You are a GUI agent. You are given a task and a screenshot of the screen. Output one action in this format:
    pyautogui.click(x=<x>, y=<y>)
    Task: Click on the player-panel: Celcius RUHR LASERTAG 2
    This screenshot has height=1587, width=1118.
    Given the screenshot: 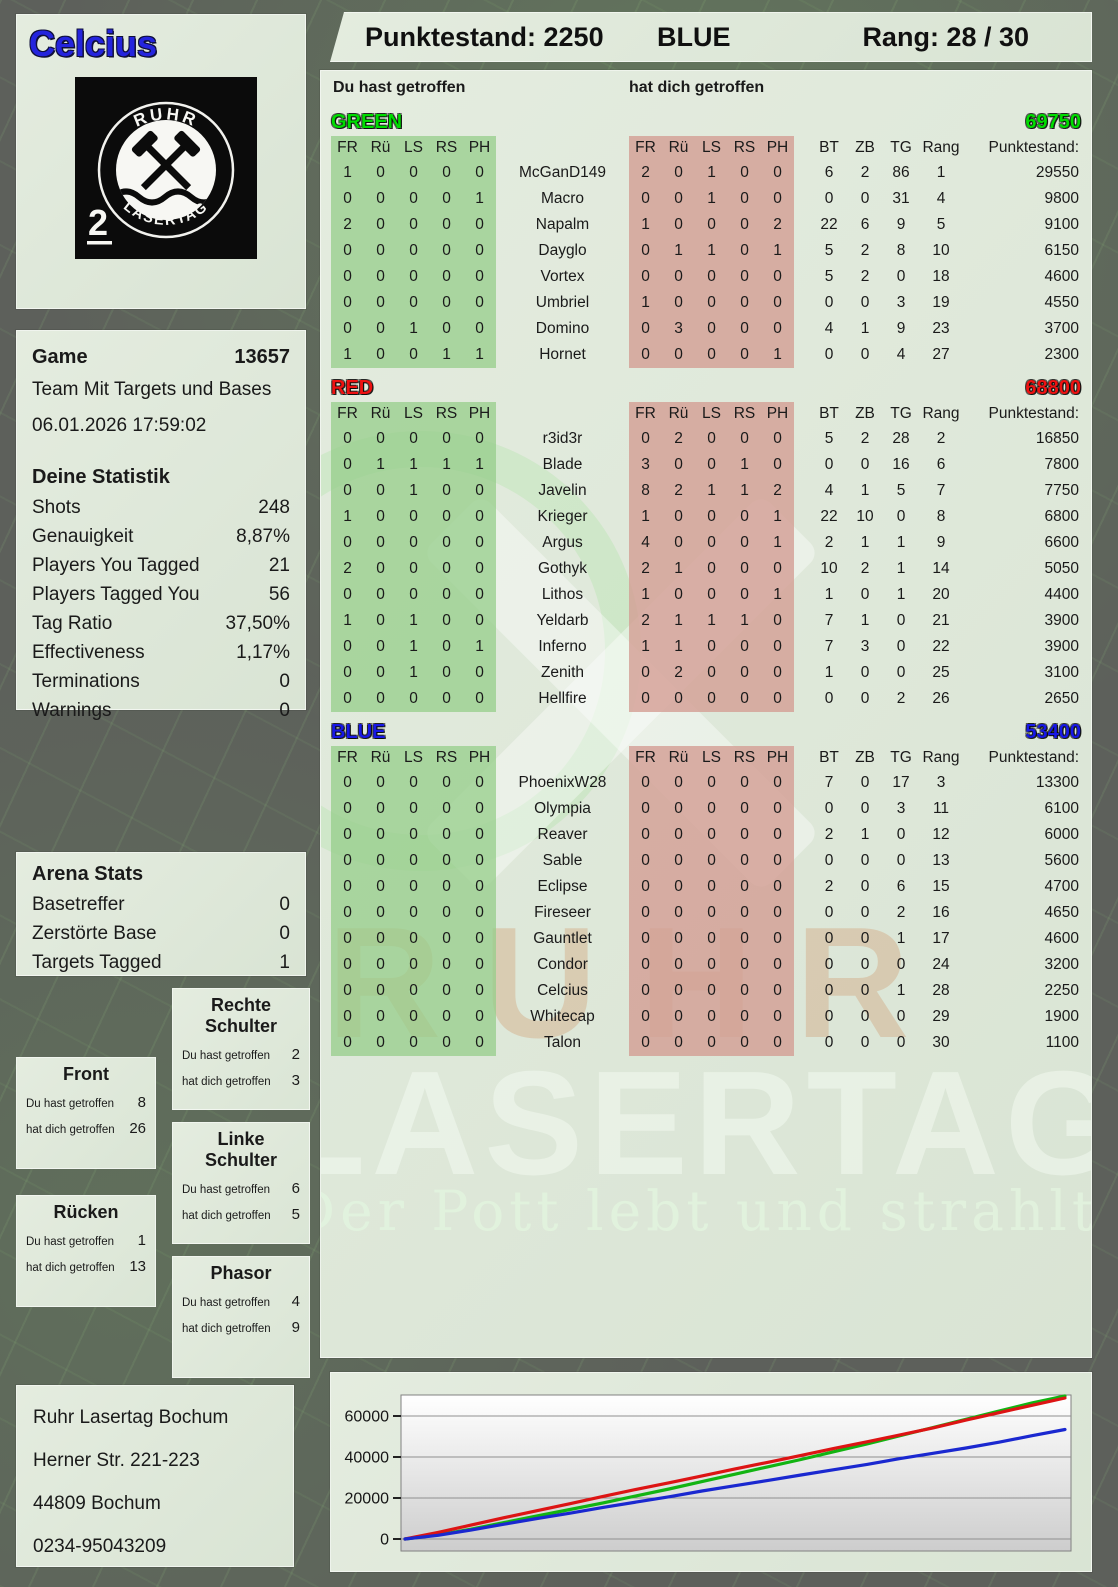 What is the action you would take?
    pyautogui.click(x=161, y=161)
    